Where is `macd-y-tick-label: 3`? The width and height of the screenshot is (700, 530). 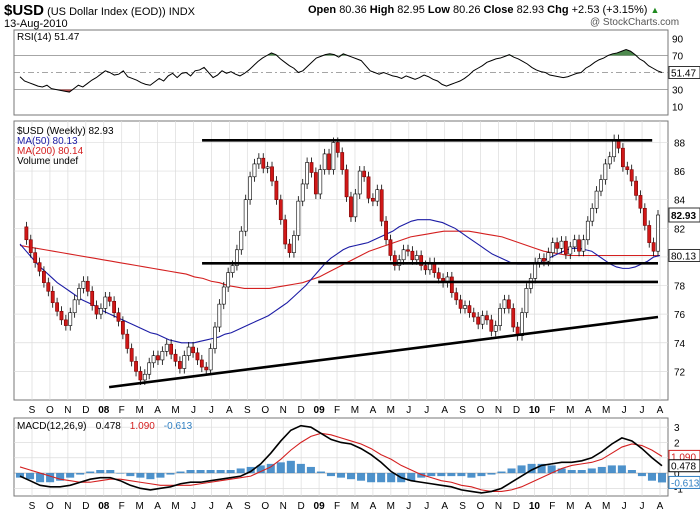 macd-y-tick-label: 3 is located at coordinates (677, 428).